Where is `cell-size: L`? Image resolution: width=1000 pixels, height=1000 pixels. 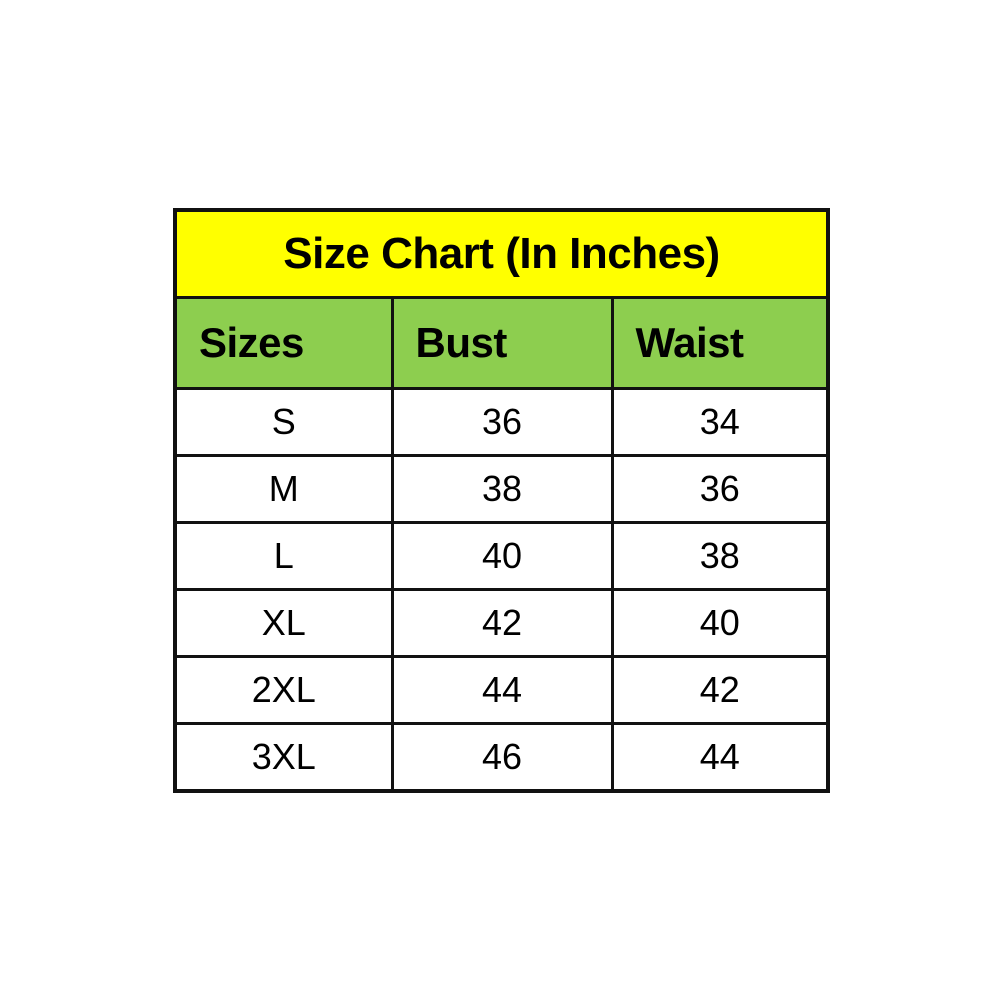
cell-size: L is located at coordinates (283, 556).